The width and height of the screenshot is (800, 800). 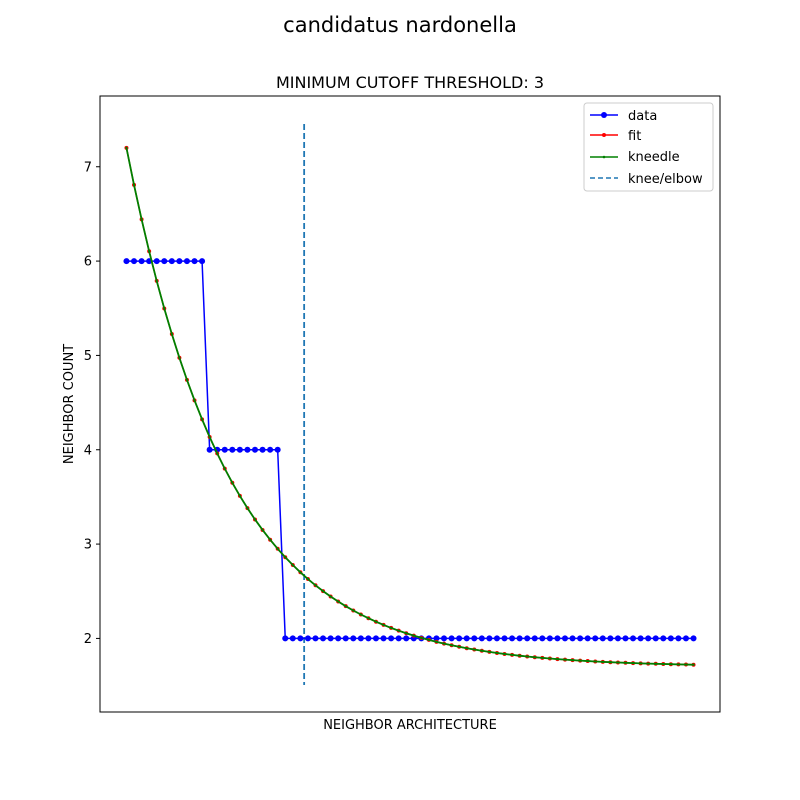 What do you see at coordinates (88, 356) in the screenshot?
I see `y-tick-label: 5` at bounding box center [88, 356].